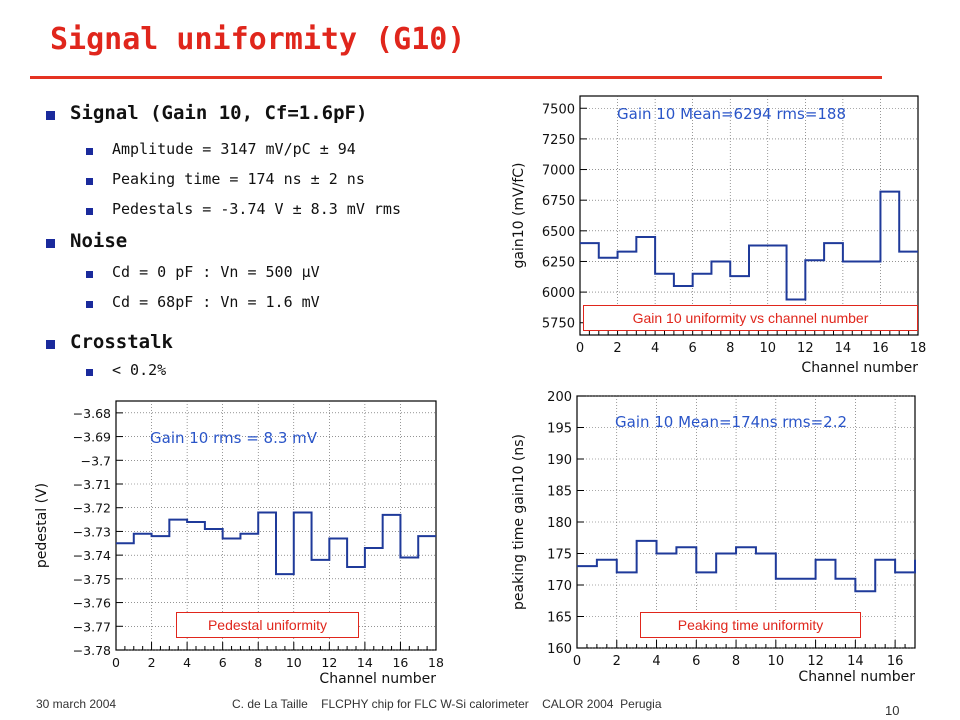  I want to click on title-underline, so click(456, 77).